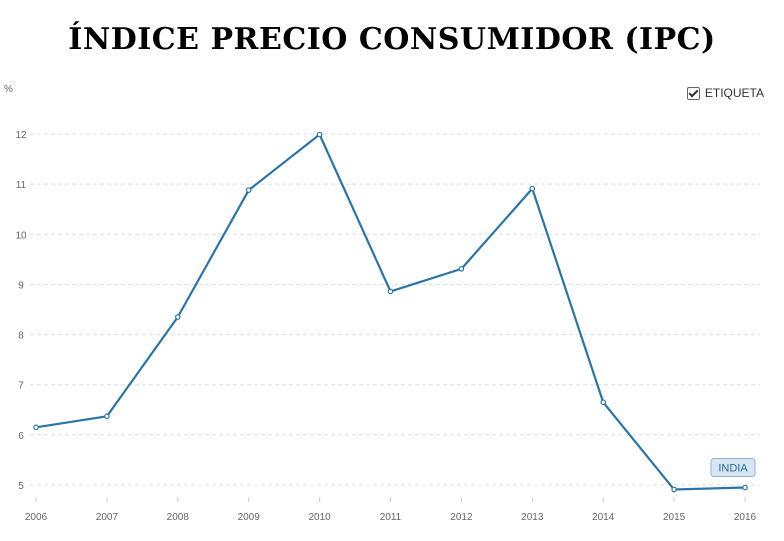 This screenshot has height=541, width=784. I want to click on x-tick-label: 2007, so click(107, 517).